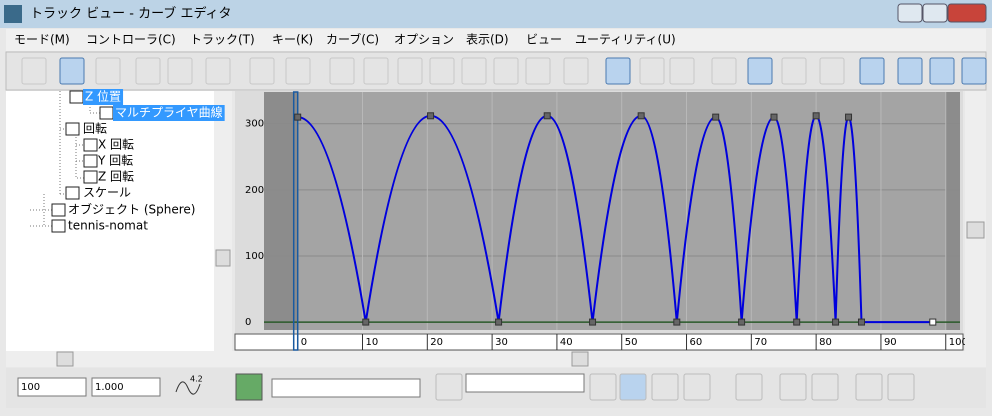 Image resolution: width=992 pixels, height=416 pixels. What do you see at coordinates (30, 387) in the screenshot?
I see `frame-value: 100` at bounding box center [30, 387].